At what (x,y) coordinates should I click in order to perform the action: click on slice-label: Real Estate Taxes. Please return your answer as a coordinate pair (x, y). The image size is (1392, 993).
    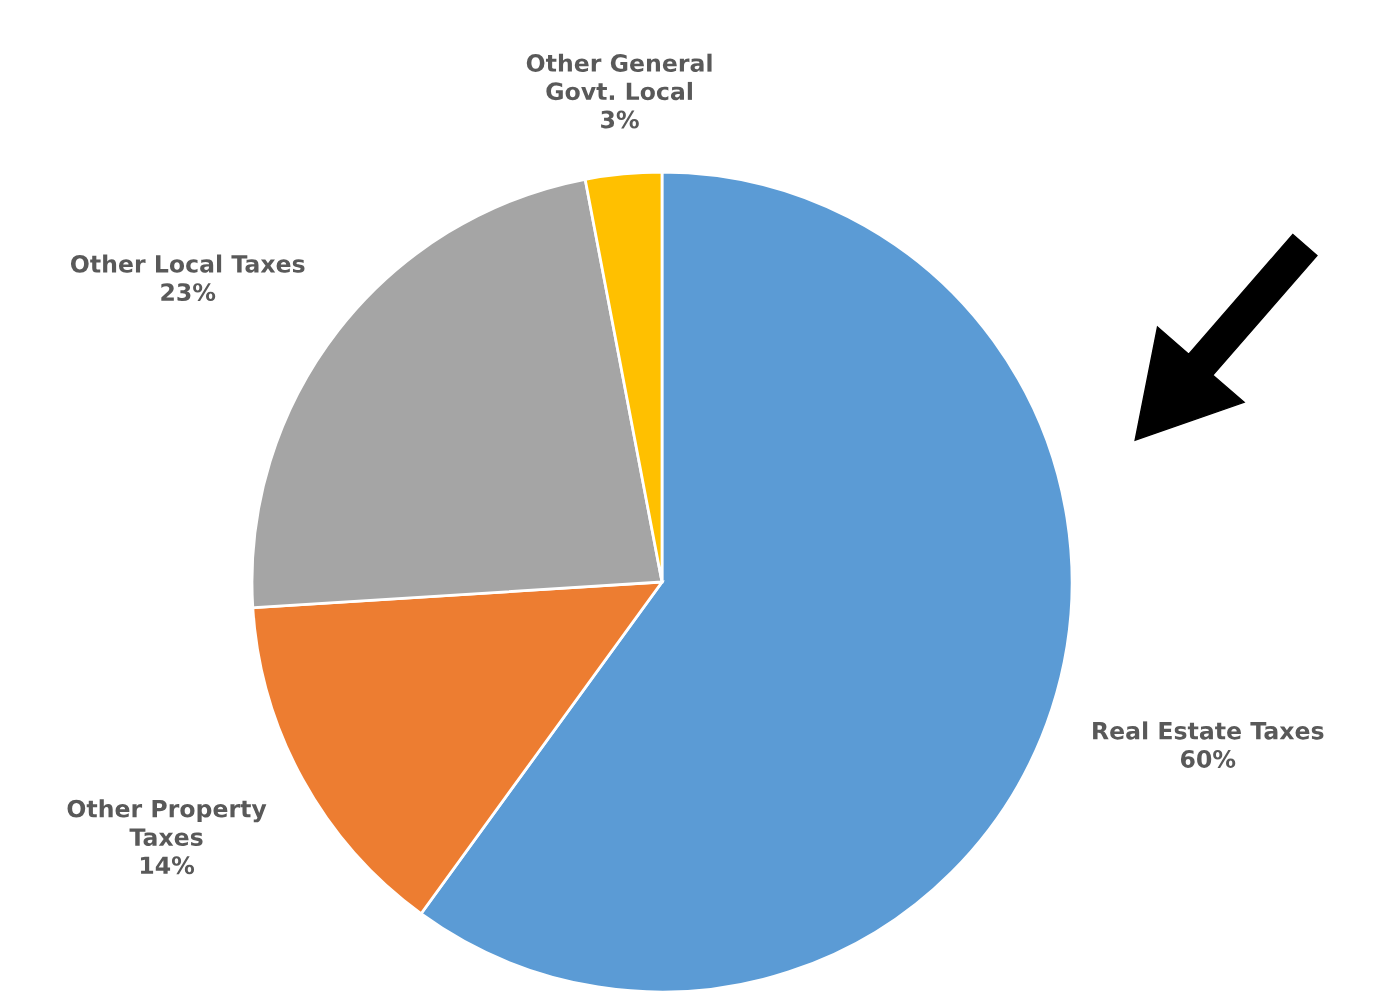
    Looking at the image, I should click on (1208, 730).